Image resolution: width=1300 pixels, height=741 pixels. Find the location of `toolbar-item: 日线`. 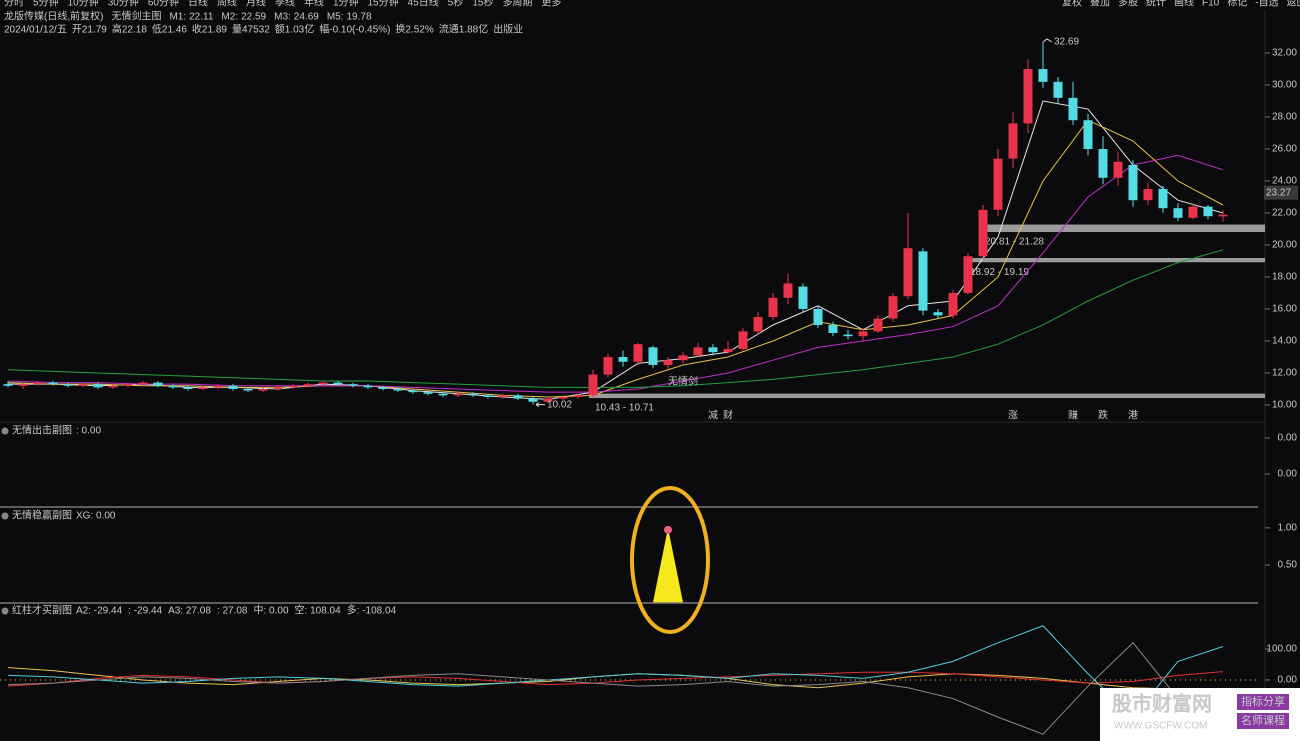

toolbar-item: 日线 is located at coordinates (198, 4).